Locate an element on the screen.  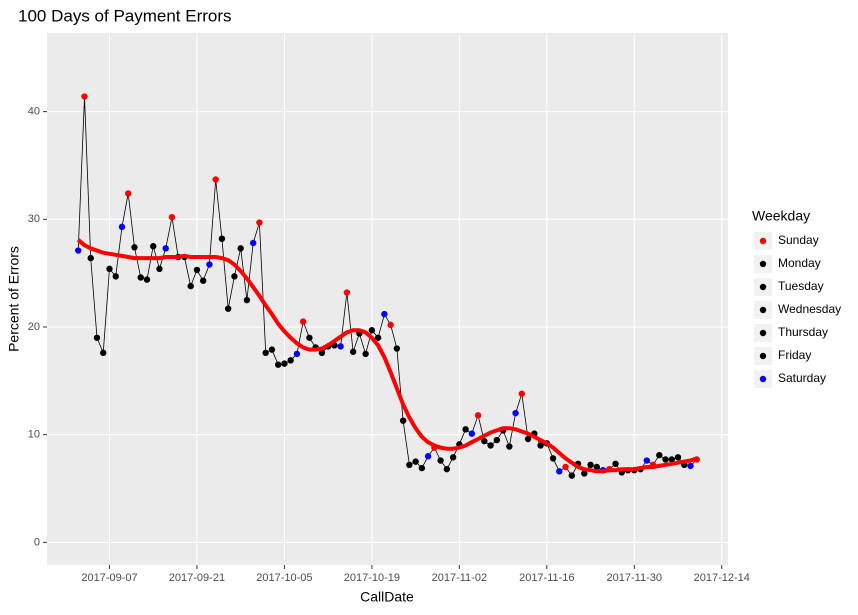
legend-label: Friday is located at coordinates (794, 355).